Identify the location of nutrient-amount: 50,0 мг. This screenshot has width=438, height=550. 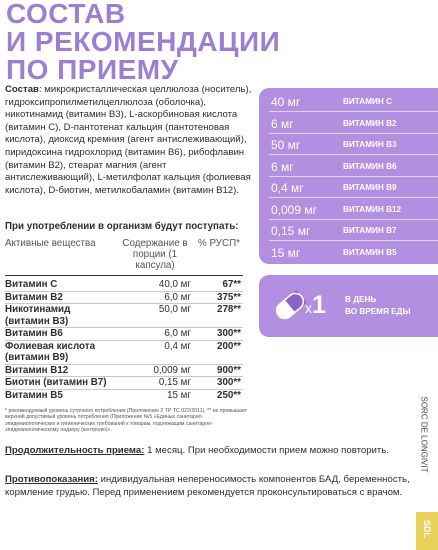
(174, 309).